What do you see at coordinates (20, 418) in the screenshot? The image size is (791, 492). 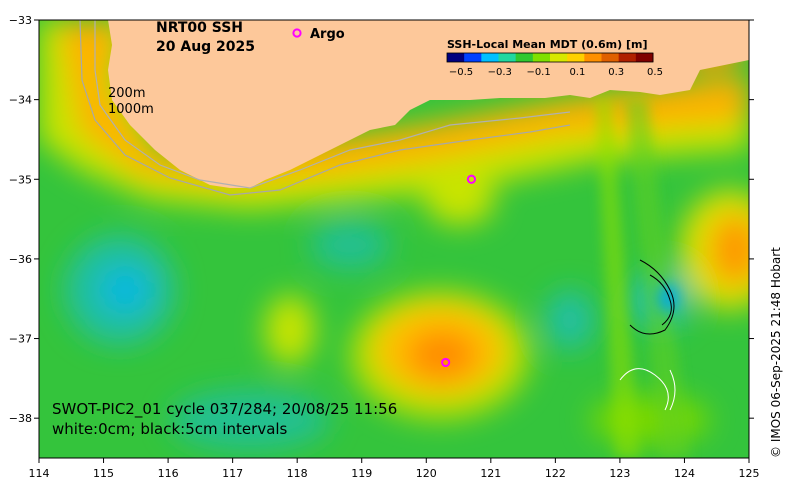 I see `y-tick-label: −38` at bounding box center [20, 418].